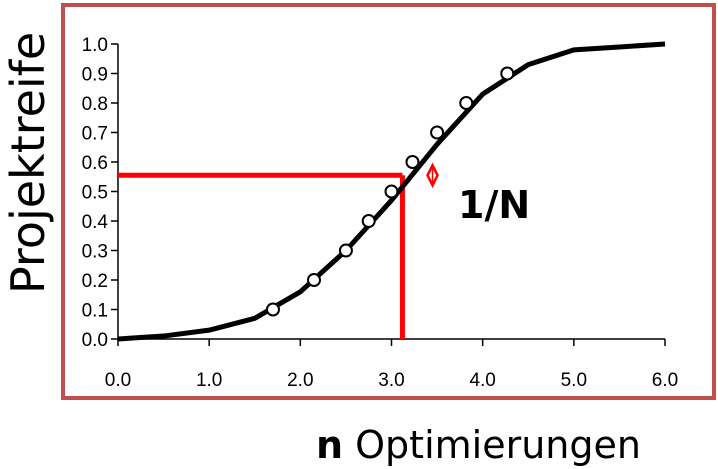 Image resolution: width=718 pixels, height=469 pixels. I want to click on y-tick-label: 0.5, so click(95, 193).